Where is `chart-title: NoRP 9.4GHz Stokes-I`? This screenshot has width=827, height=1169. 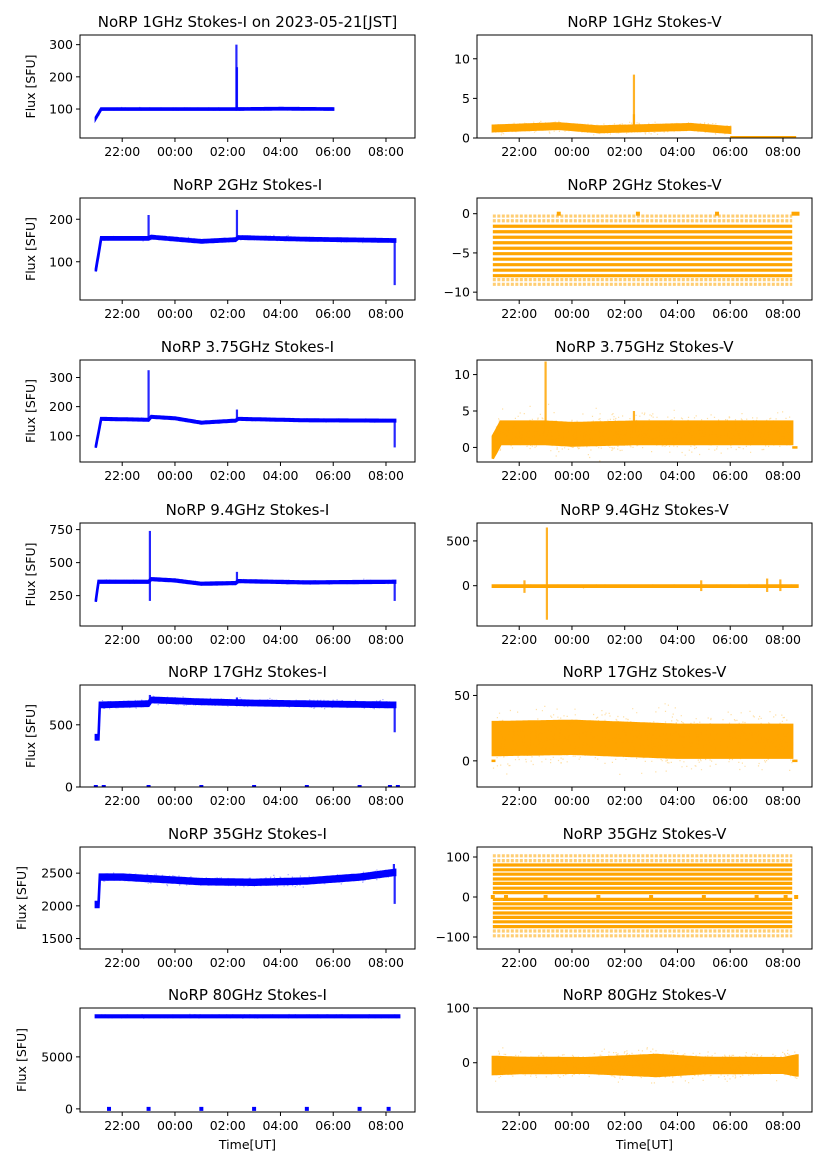 chart-title: NoRP 9.4GHz Stokes-I is located at coordinates (248, 510).